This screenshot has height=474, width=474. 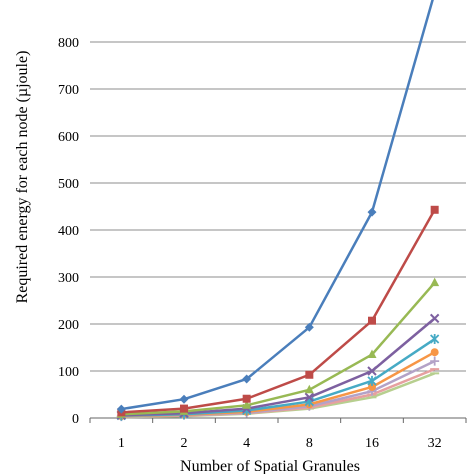 What do you see at coordinates (372, 443) in the screenshot?
I see `x-tick-label: 16` at bounding box center [372, 443].